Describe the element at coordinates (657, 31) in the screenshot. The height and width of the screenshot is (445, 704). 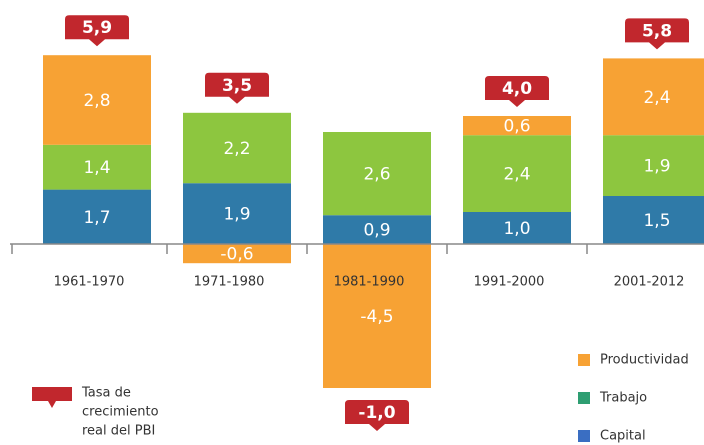
I see `total-label: 5,8` at that location.